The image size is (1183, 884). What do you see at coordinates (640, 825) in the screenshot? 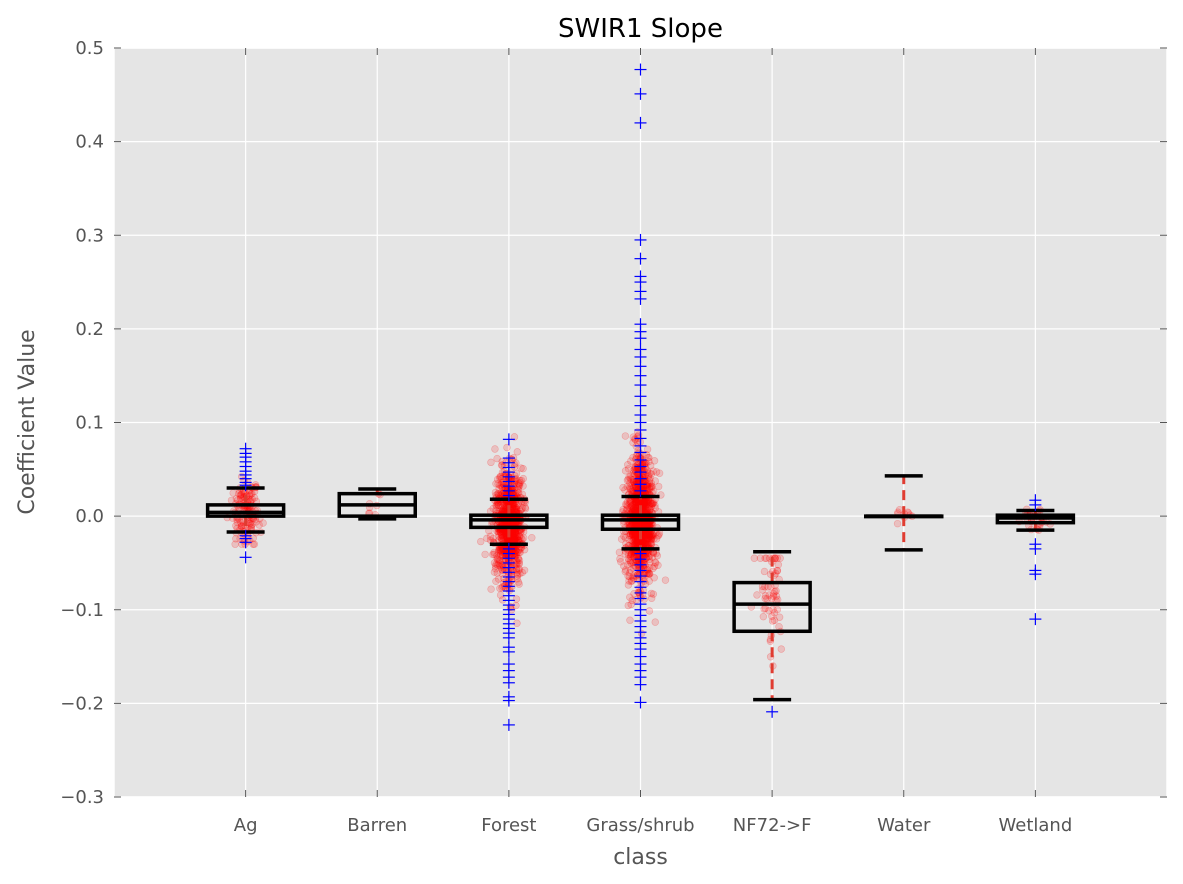
I see `x-tick-label: Grass/shrub` at bounding box center [640, 825].